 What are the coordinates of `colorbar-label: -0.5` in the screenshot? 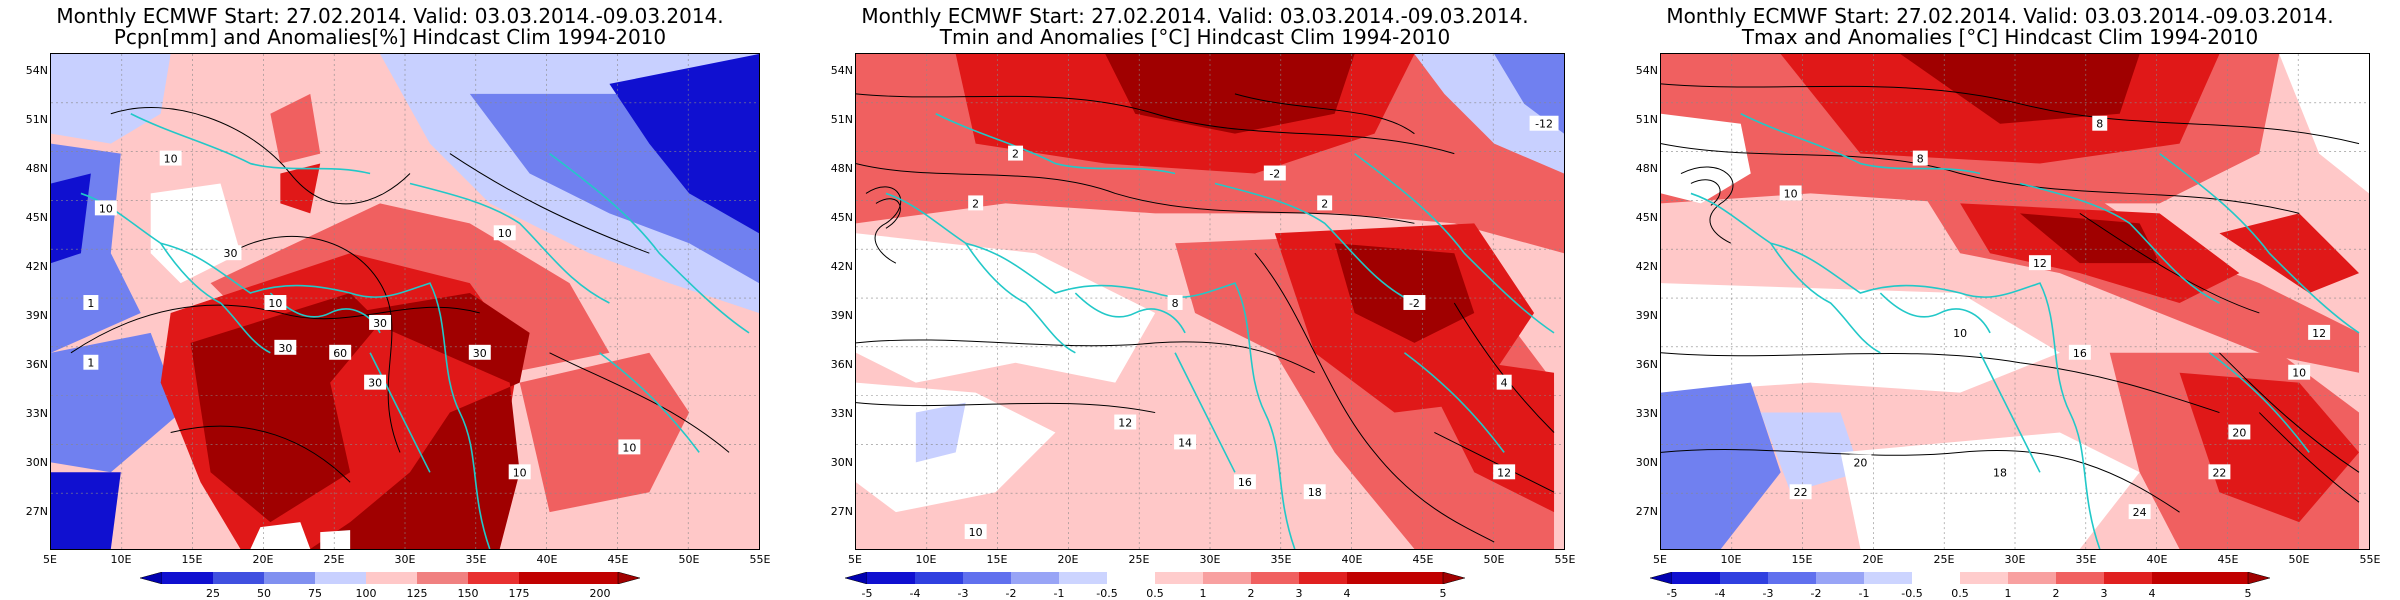 It's located at (1107, 593).